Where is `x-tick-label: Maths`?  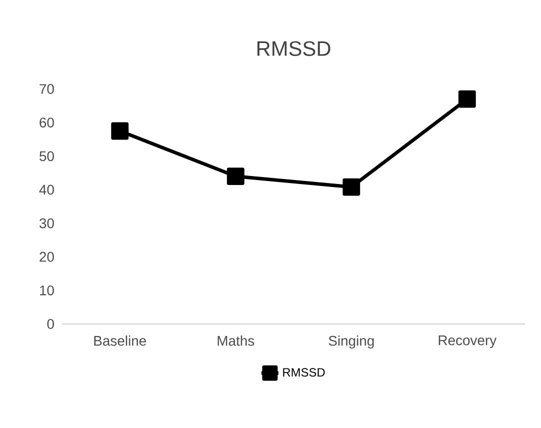 x-tick-label: Maths is located at coordinates (236, 341).